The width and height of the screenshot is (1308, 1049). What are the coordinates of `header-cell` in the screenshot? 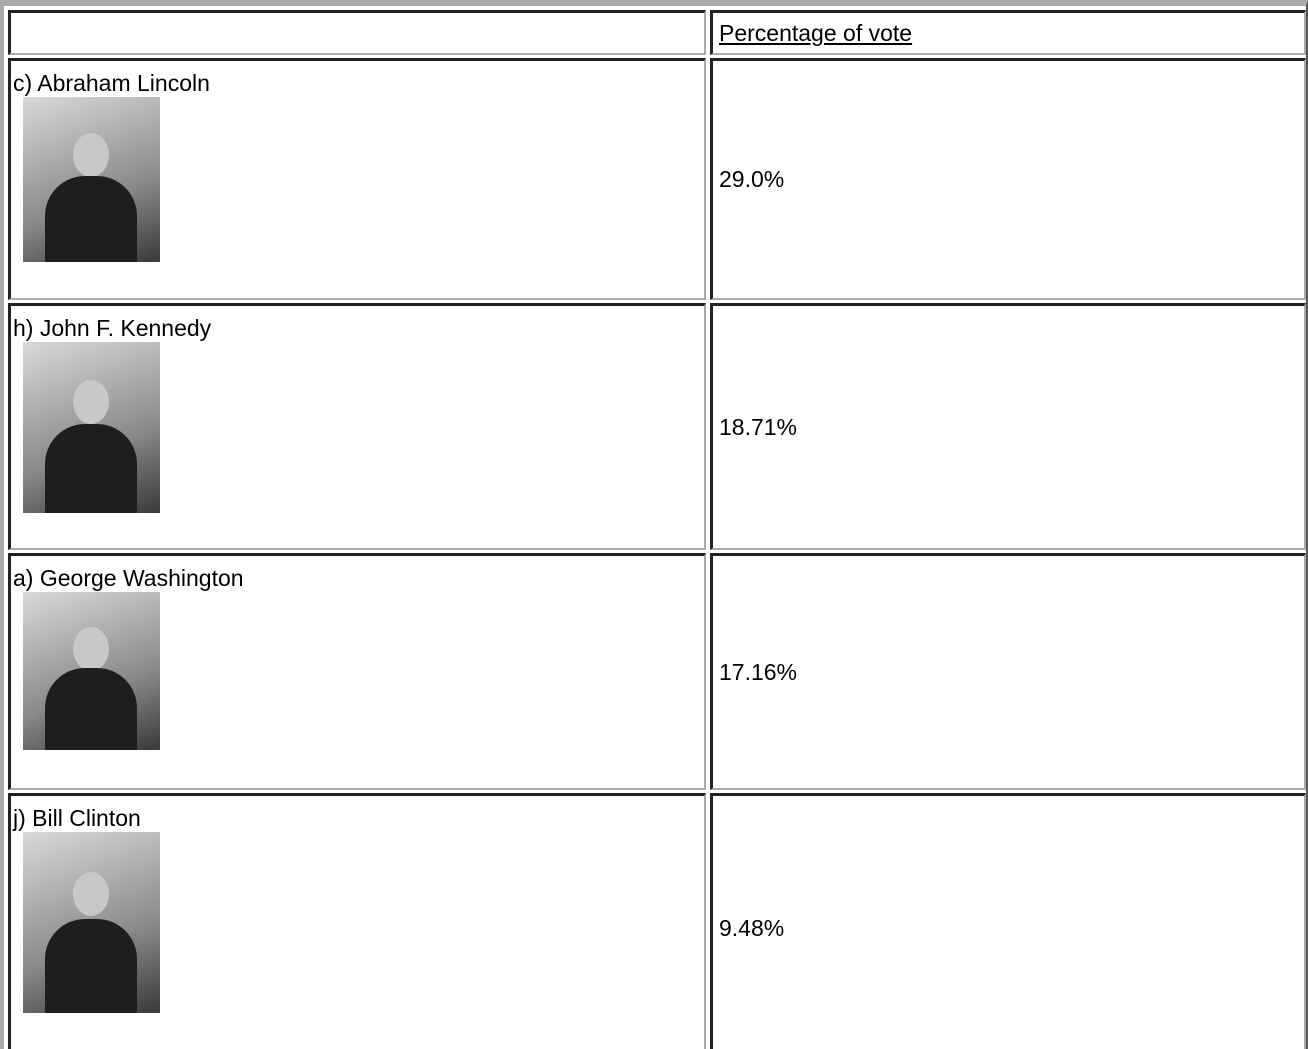 It's located at (357, 32).